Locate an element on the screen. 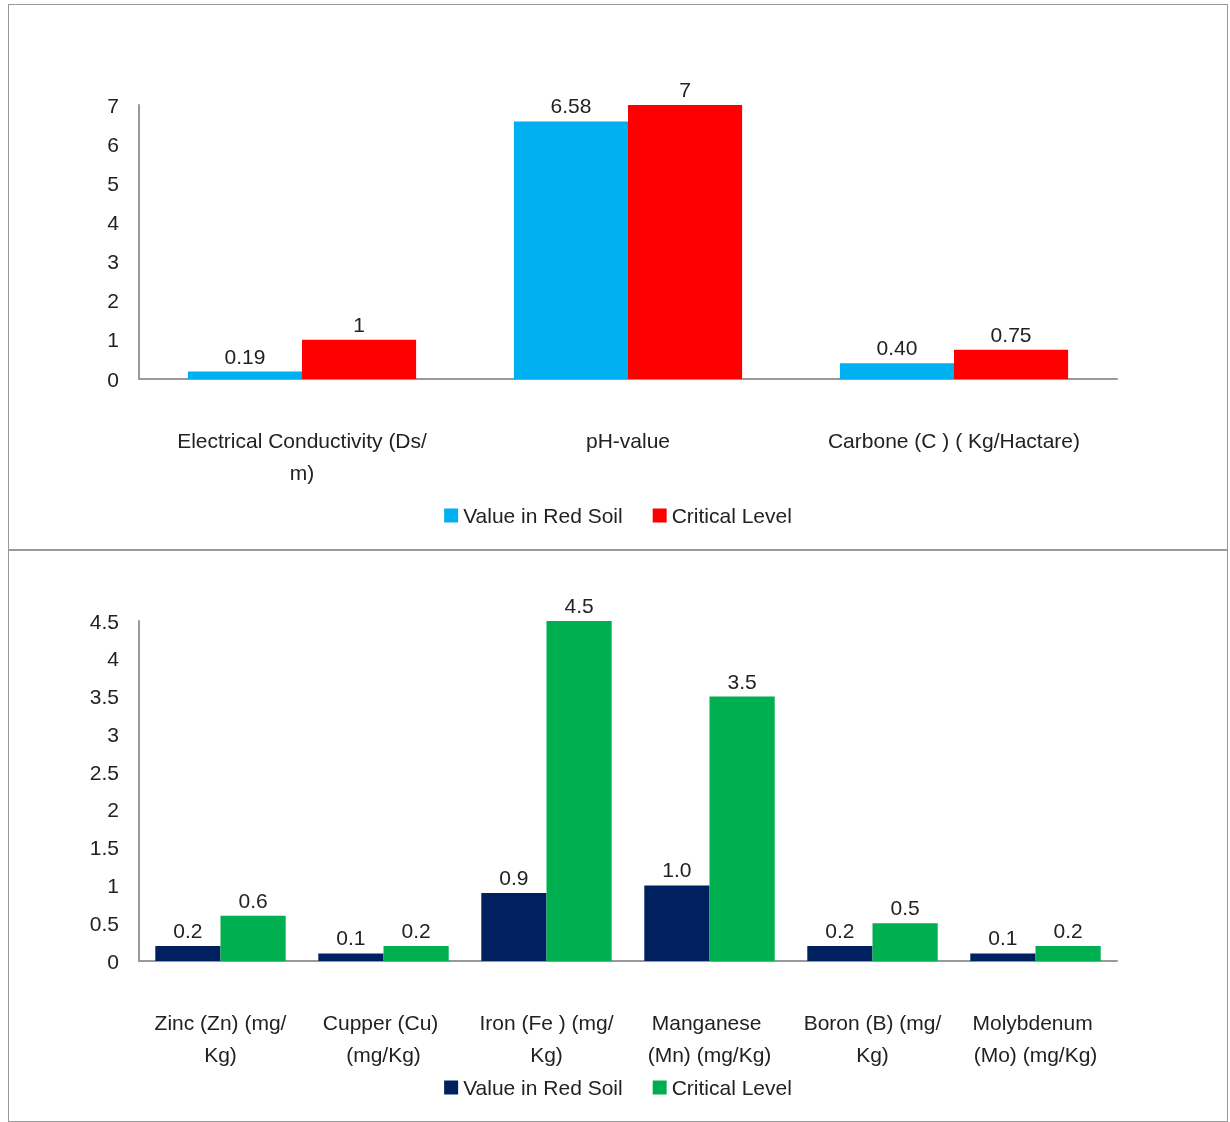 The height and width of the screenshot is (1122, 1230). y-tick-label: 0.5 is located at coordinates (104, 923).